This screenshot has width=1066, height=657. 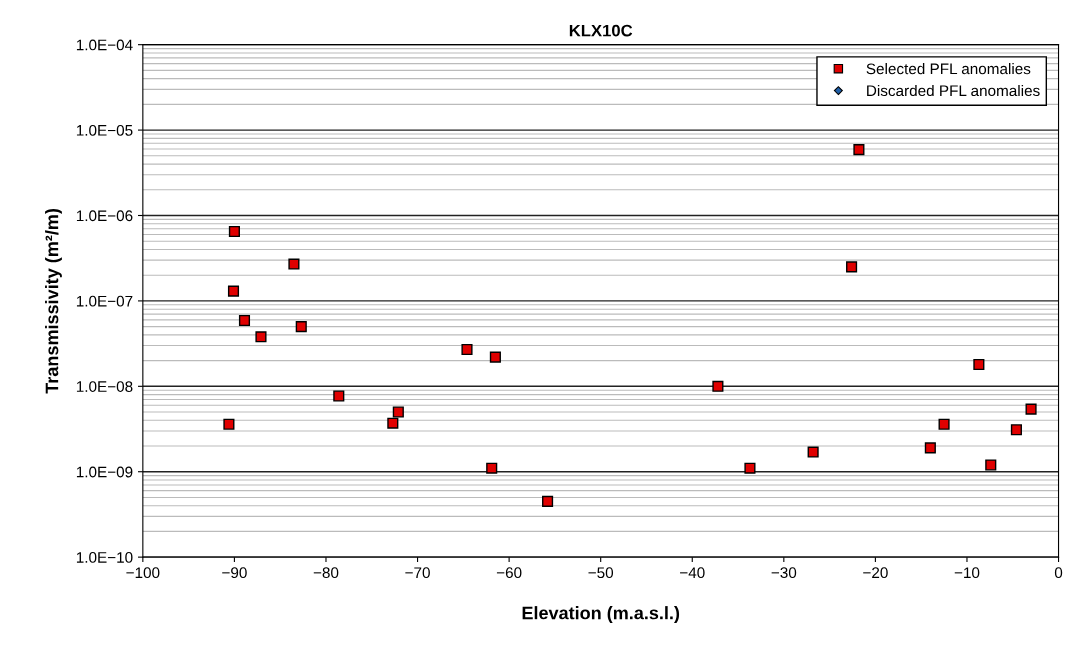 I want to click on x-tick-label: −30, so click(x=784, y=573).